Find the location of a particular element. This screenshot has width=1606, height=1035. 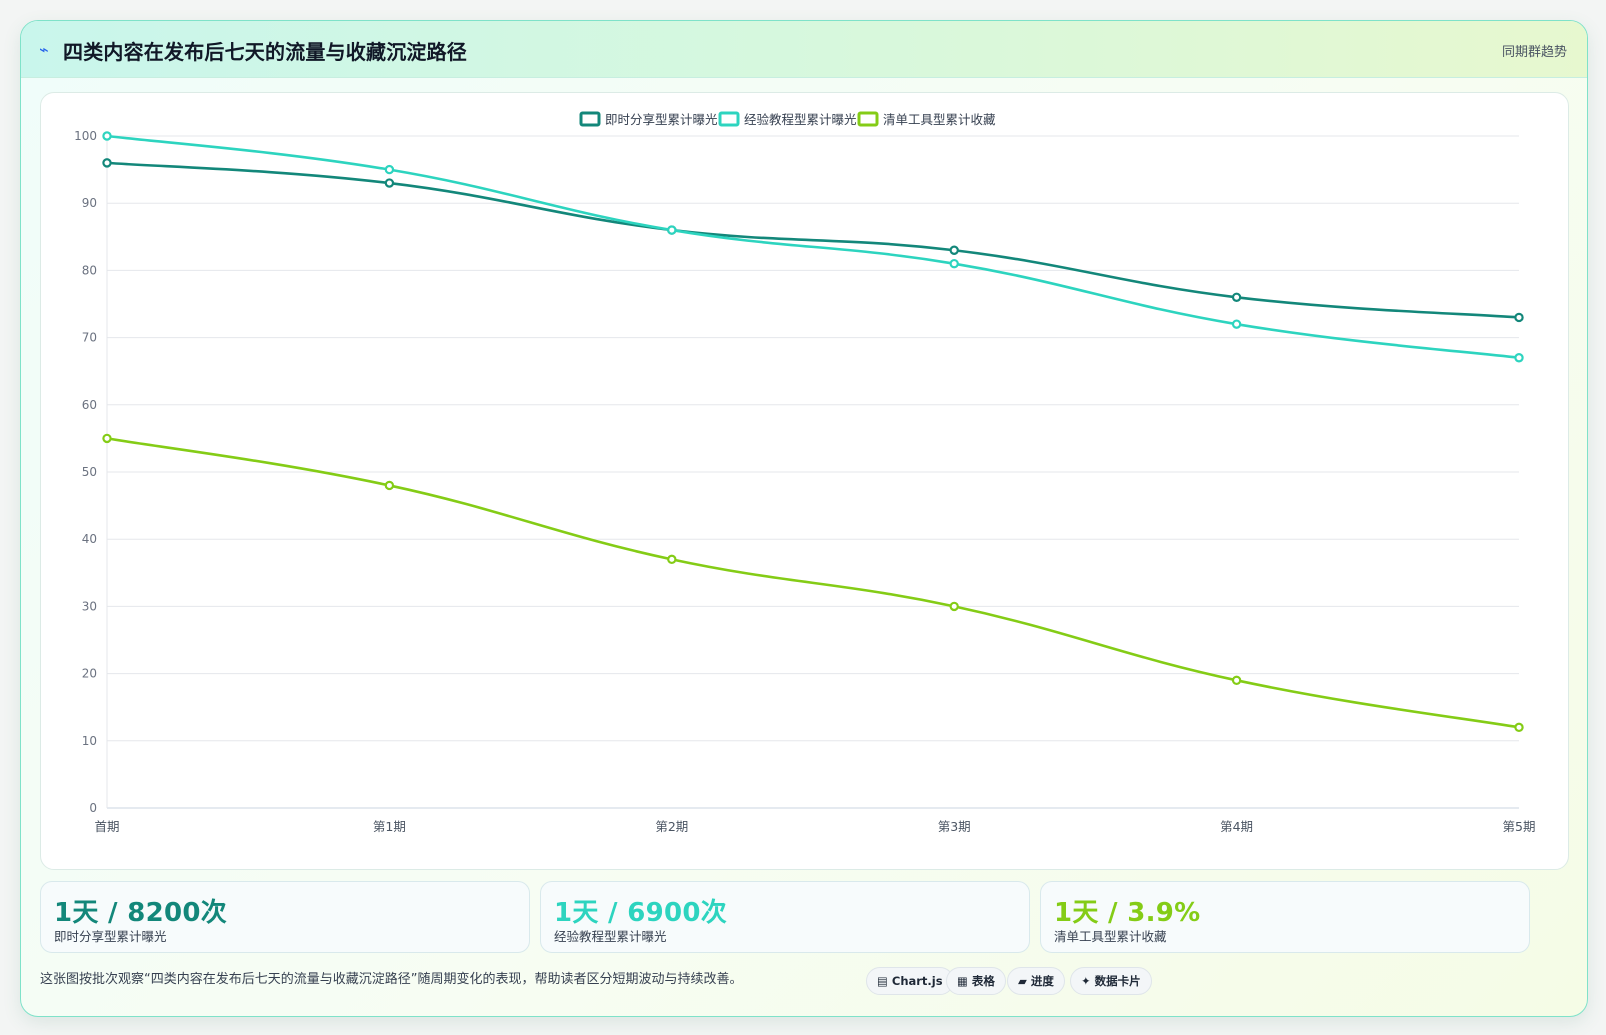

y-tick-label: 60 is located at coordinates (89, 405).